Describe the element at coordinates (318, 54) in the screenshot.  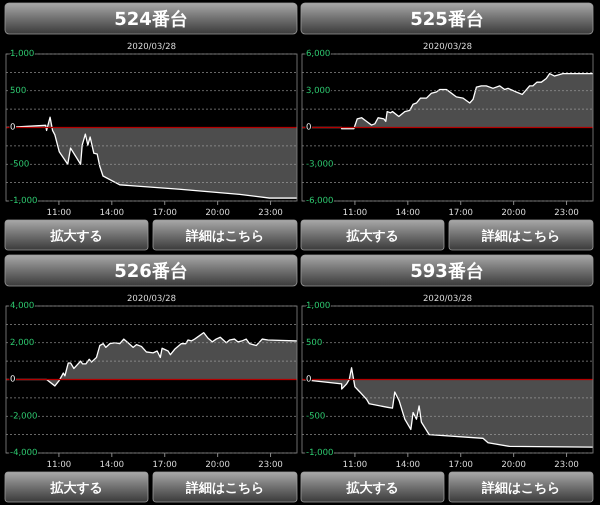
I see `y-tick-label: 6,000` at that location.